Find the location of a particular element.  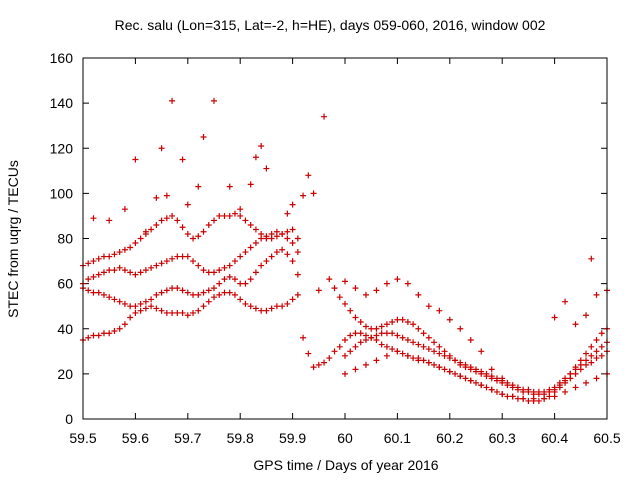

x-tick-label: 60.2 is located at coordinates (449, 438).